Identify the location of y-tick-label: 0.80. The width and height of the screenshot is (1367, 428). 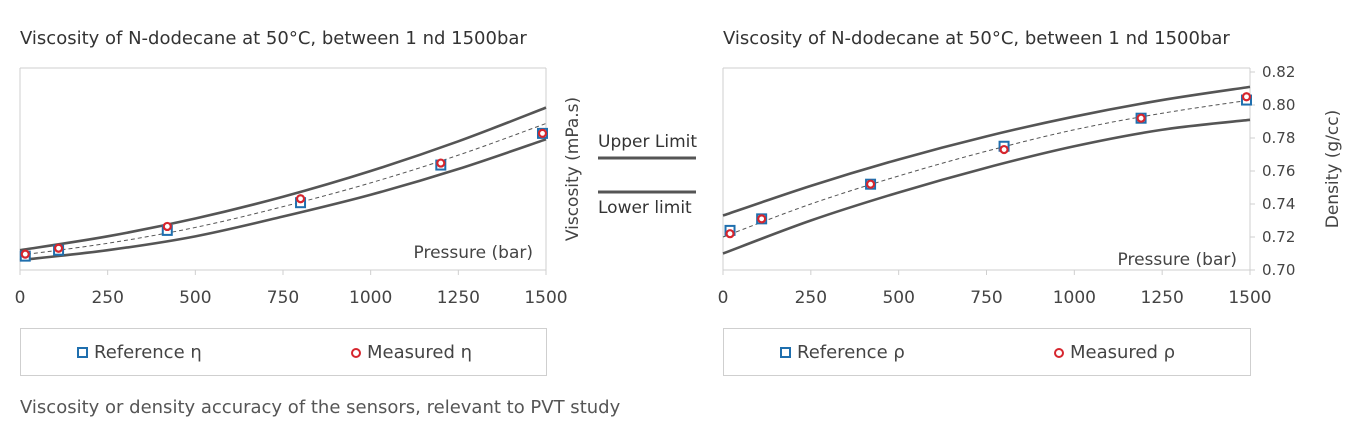
(1278, 105).